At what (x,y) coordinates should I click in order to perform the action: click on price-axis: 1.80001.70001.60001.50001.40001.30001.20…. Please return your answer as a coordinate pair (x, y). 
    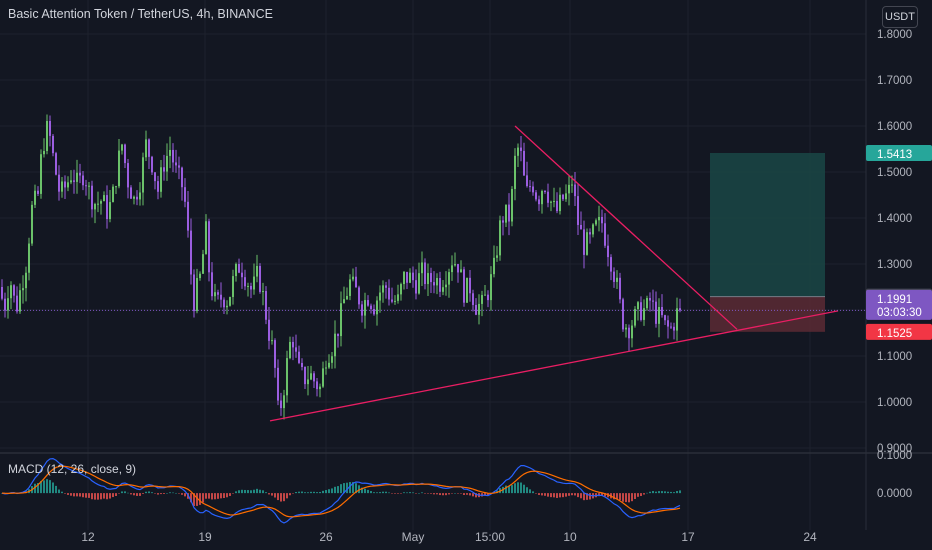
    Looking at the image, I should click on (894, 264).